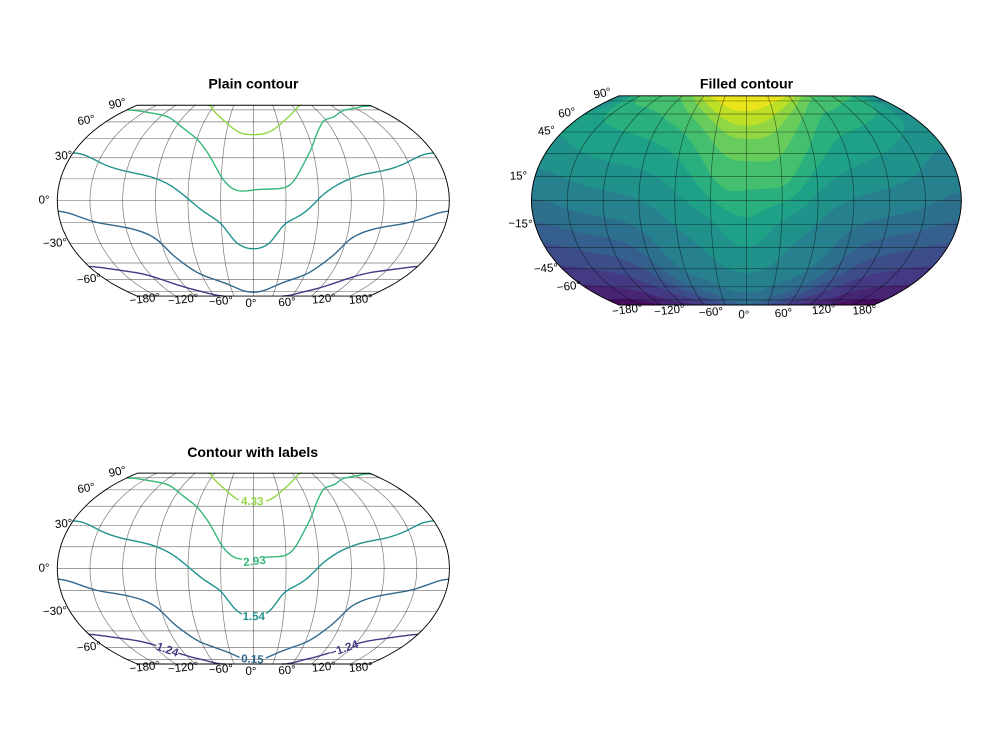 The image size is (1000, 750). What do you see at coordinates (519, 176) in the screenshot?
I see `svg-text: 15°` at bounding box center [519, 176].